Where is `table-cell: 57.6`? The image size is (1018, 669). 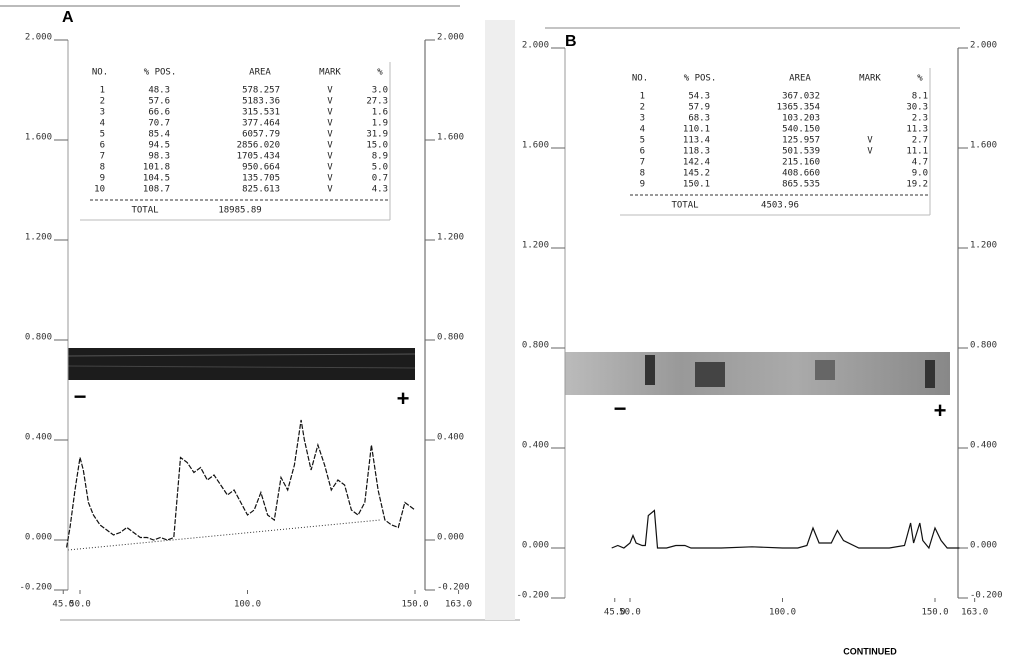
table-cell: 57.6 is located at coordinates (159, 102).